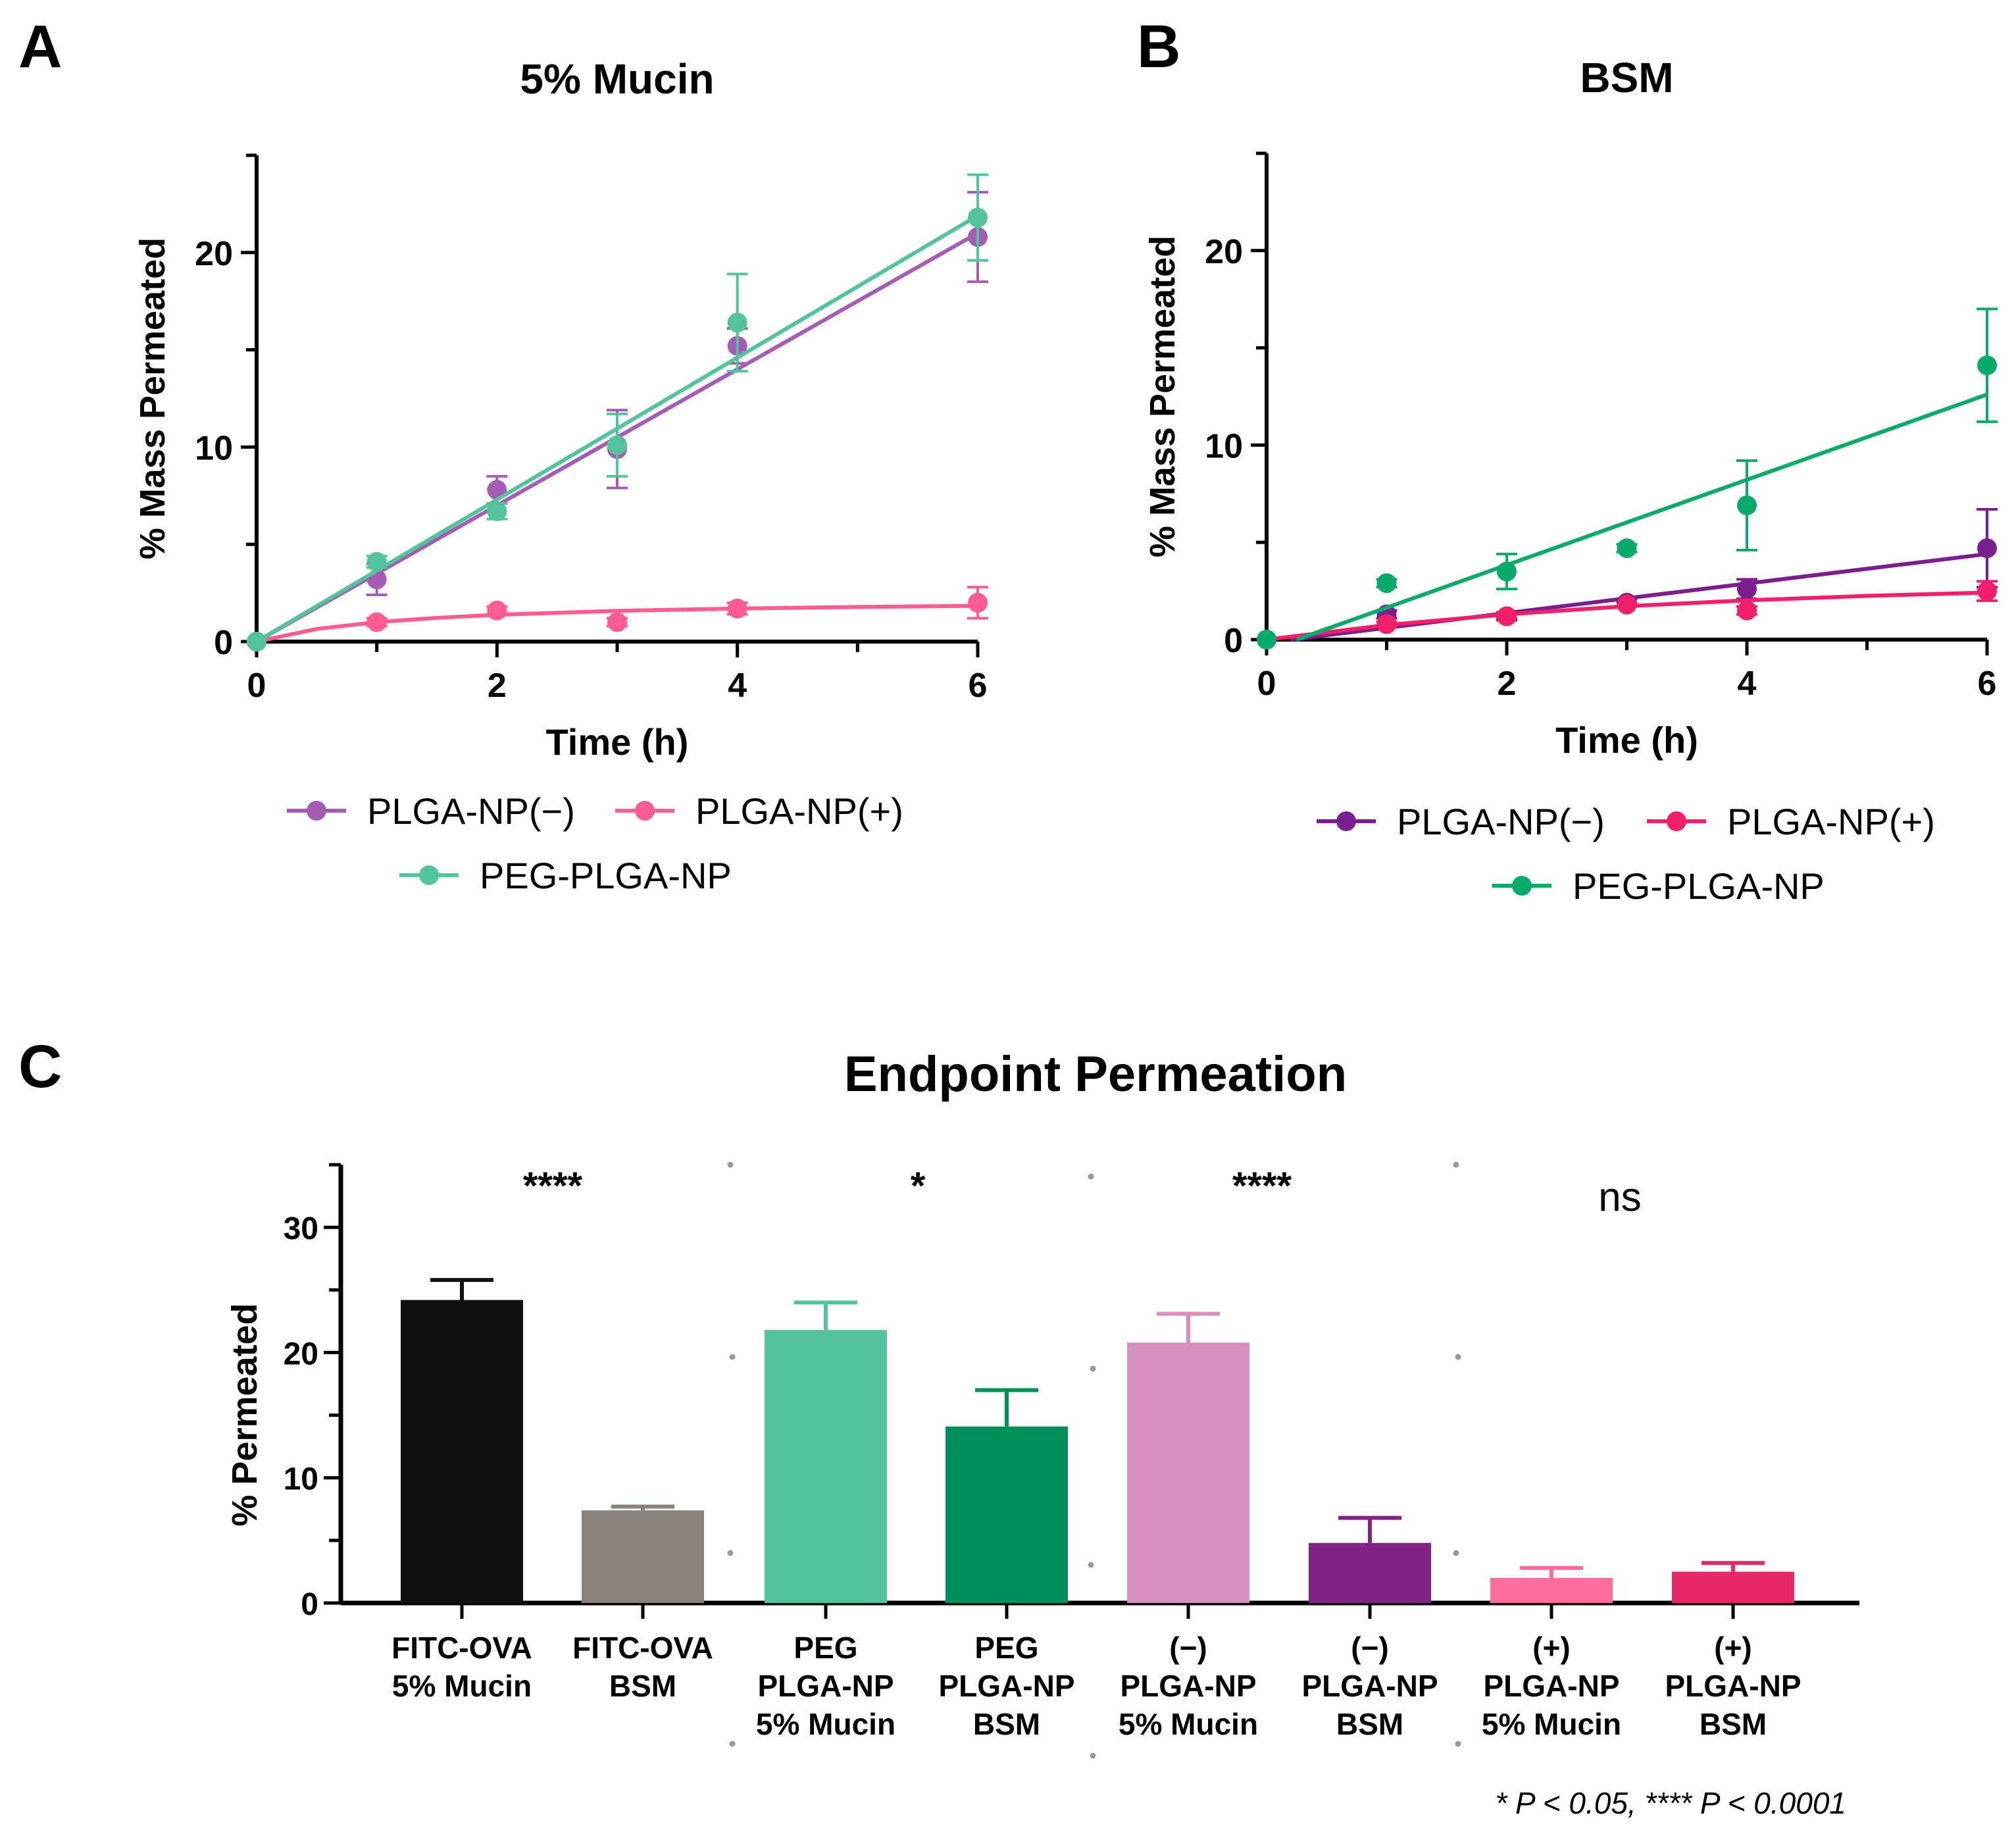 The image size is (2016, 1832). Describe the element at coordinates (256, 686) in the screenshot. I see `panel-a-x-tick-label: 0` at that location.